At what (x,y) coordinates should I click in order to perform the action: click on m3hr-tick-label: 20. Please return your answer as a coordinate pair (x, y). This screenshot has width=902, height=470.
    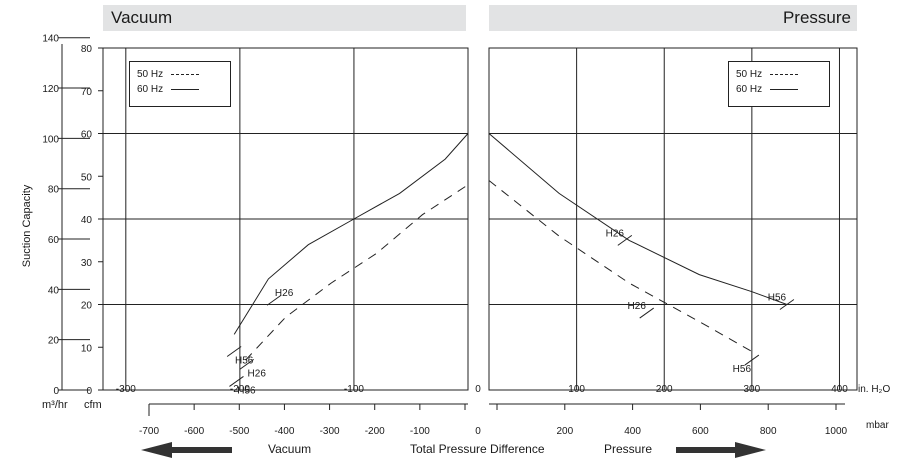
    Looking at the image, I should click on (54, 341).